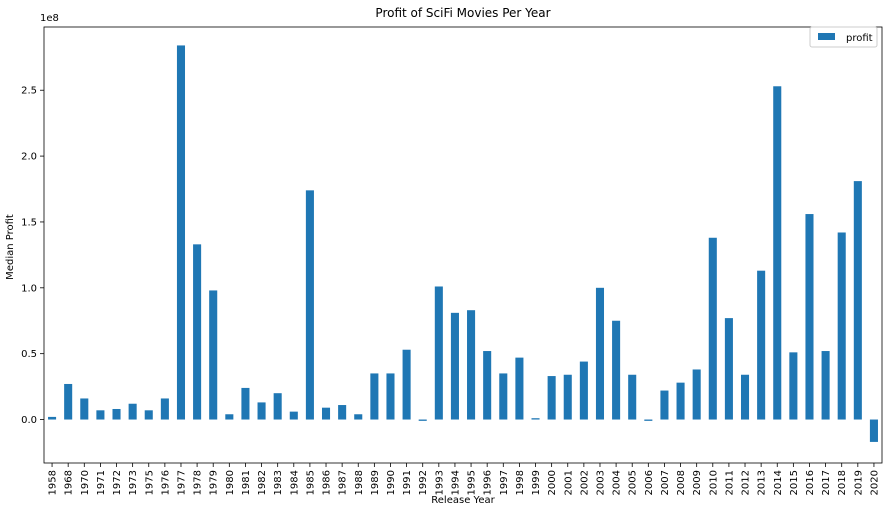  Describe the element at coordinates (665, 482) in the screenshot. I see `x-tick-label-2007: 2007` at that location.